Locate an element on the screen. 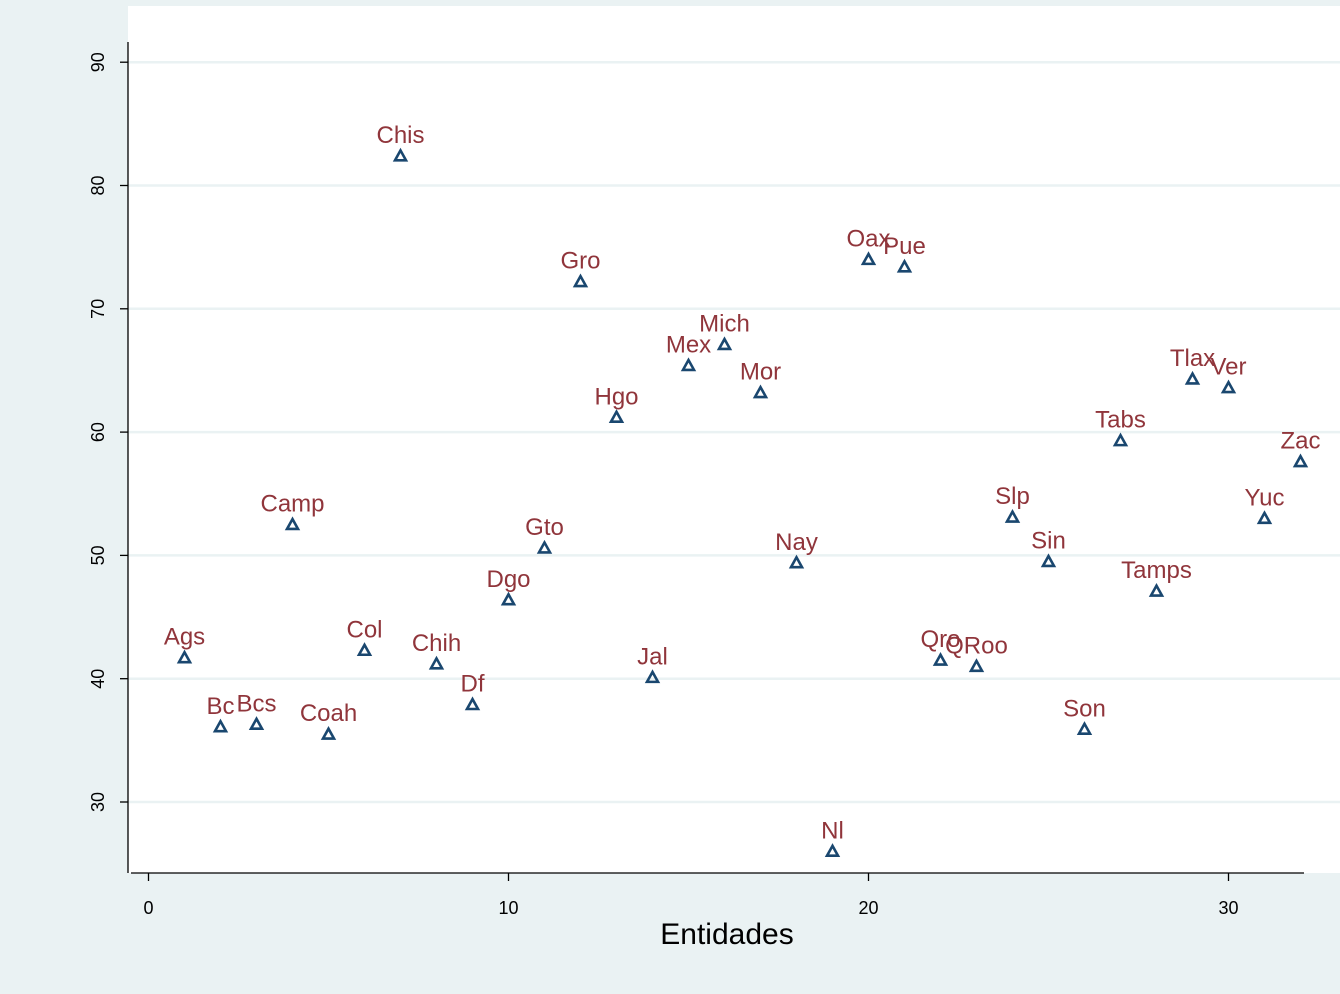  point-label-camp: Camp is located at coordinates (292, 504).